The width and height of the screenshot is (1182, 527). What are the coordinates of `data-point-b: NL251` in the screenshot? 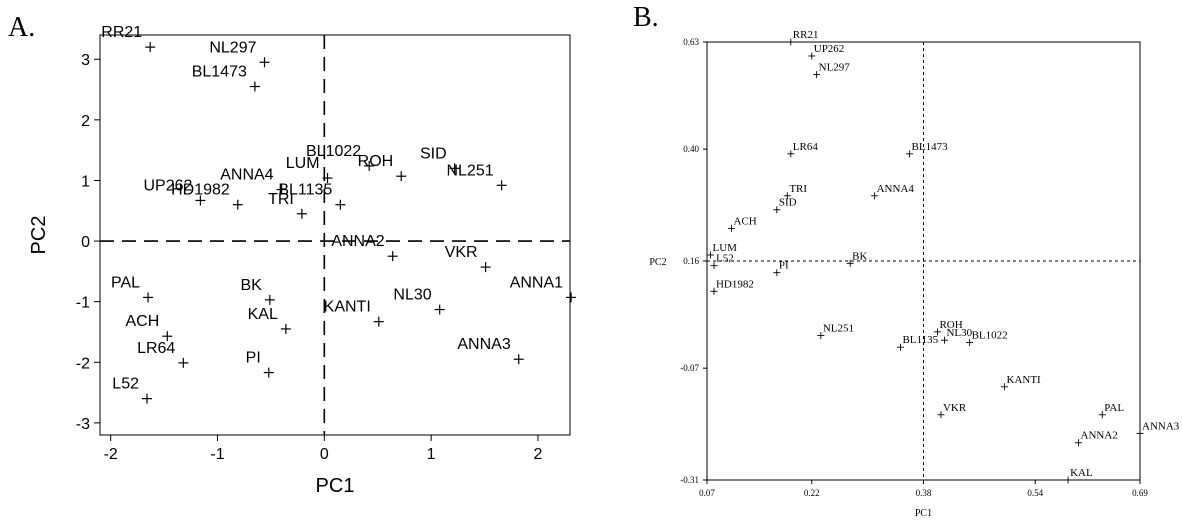 It's located at (835, 331).